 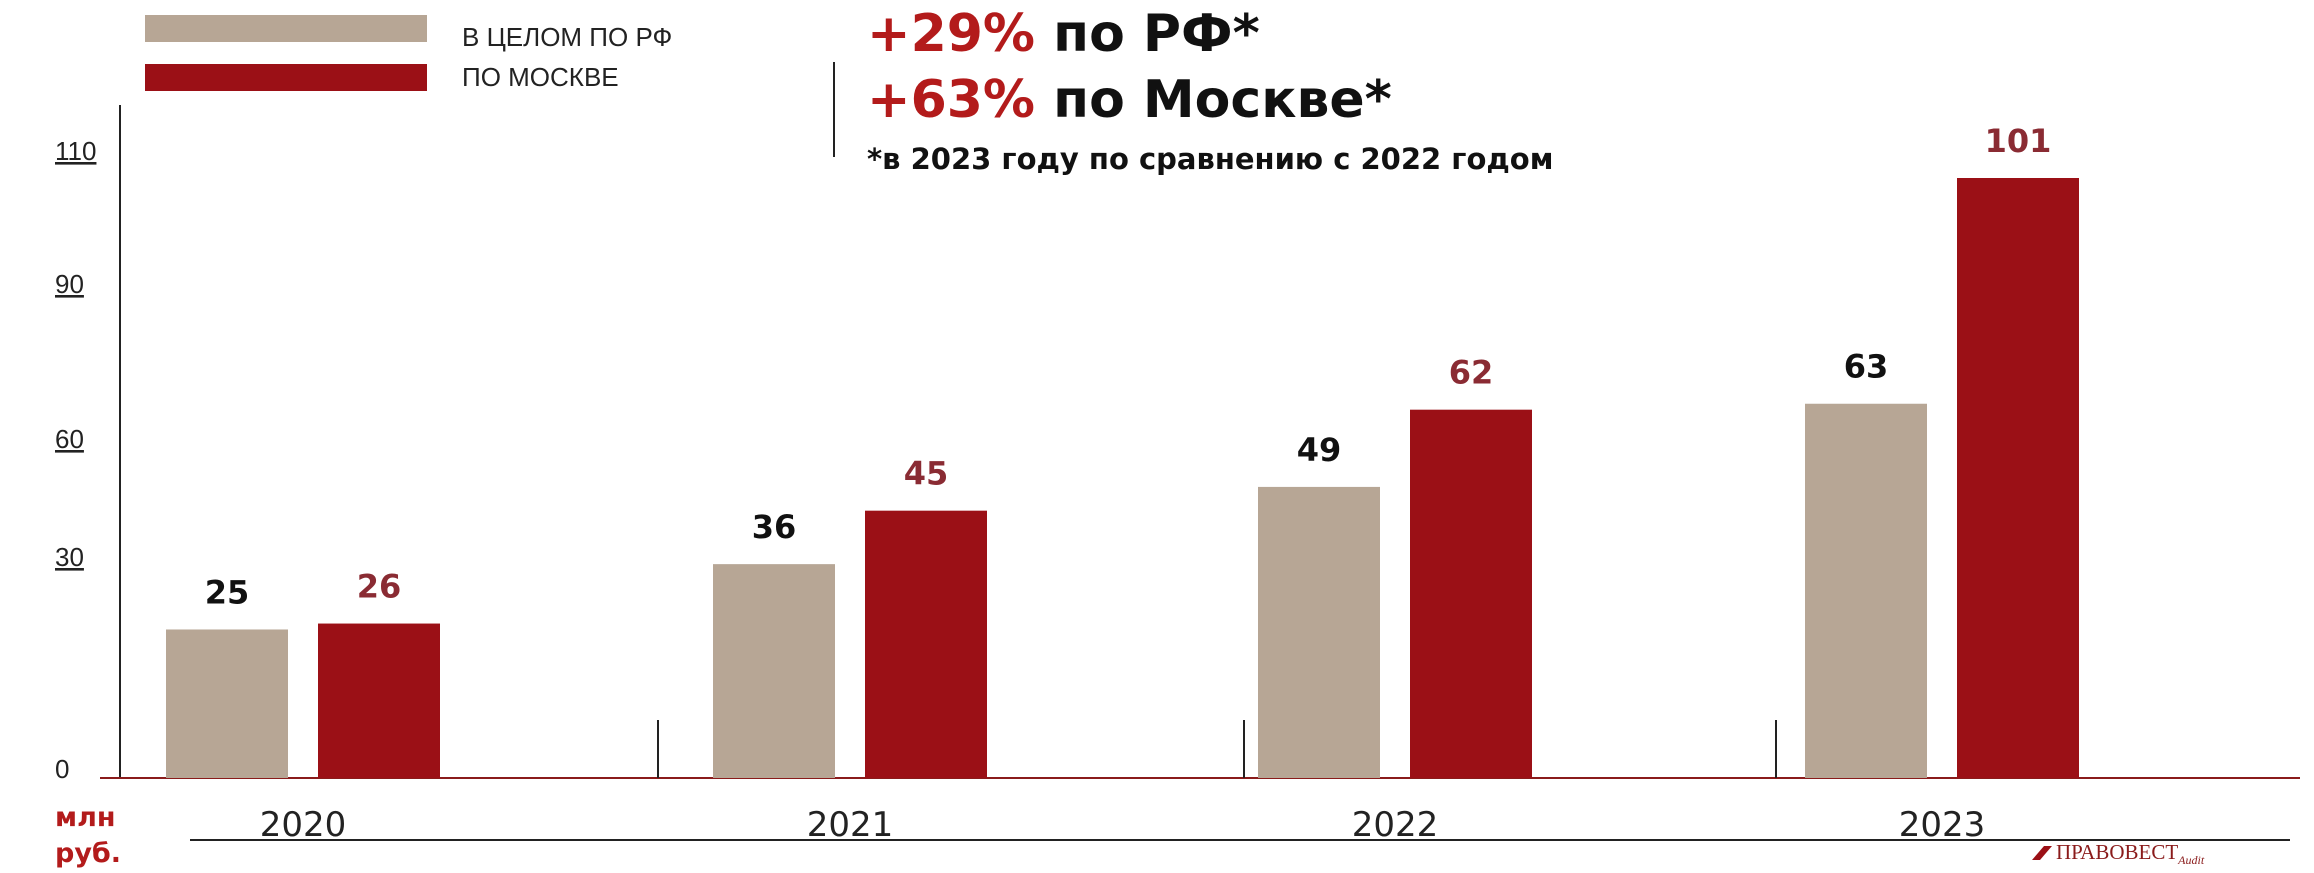 I want to click on headline-moscow-percent: +63%, so click(x=951, y=100).